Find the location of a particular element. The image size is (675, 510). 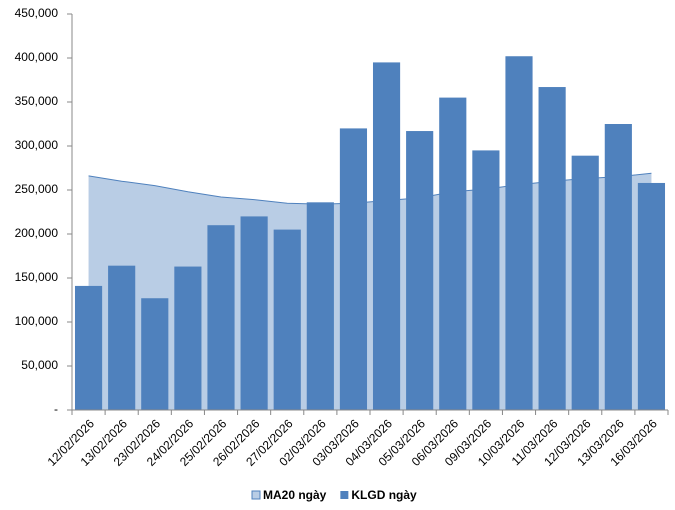

y-tick-label: 400,000 is located at coordinates (37, 57).